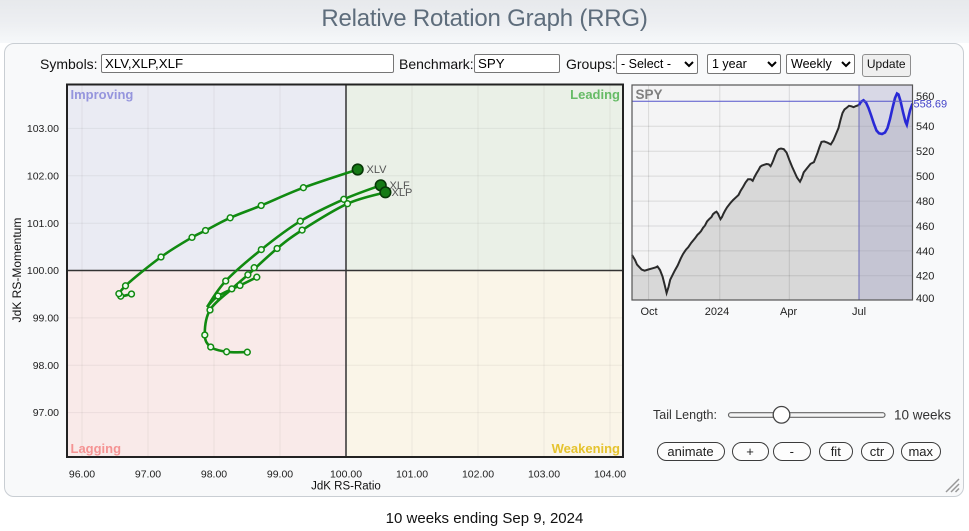 This screenshot has width=969, height=531. What do you see at coordinates (102, 94) in the screenshot?
I see `svg-text: Improving` at bounding box center [102, 94].